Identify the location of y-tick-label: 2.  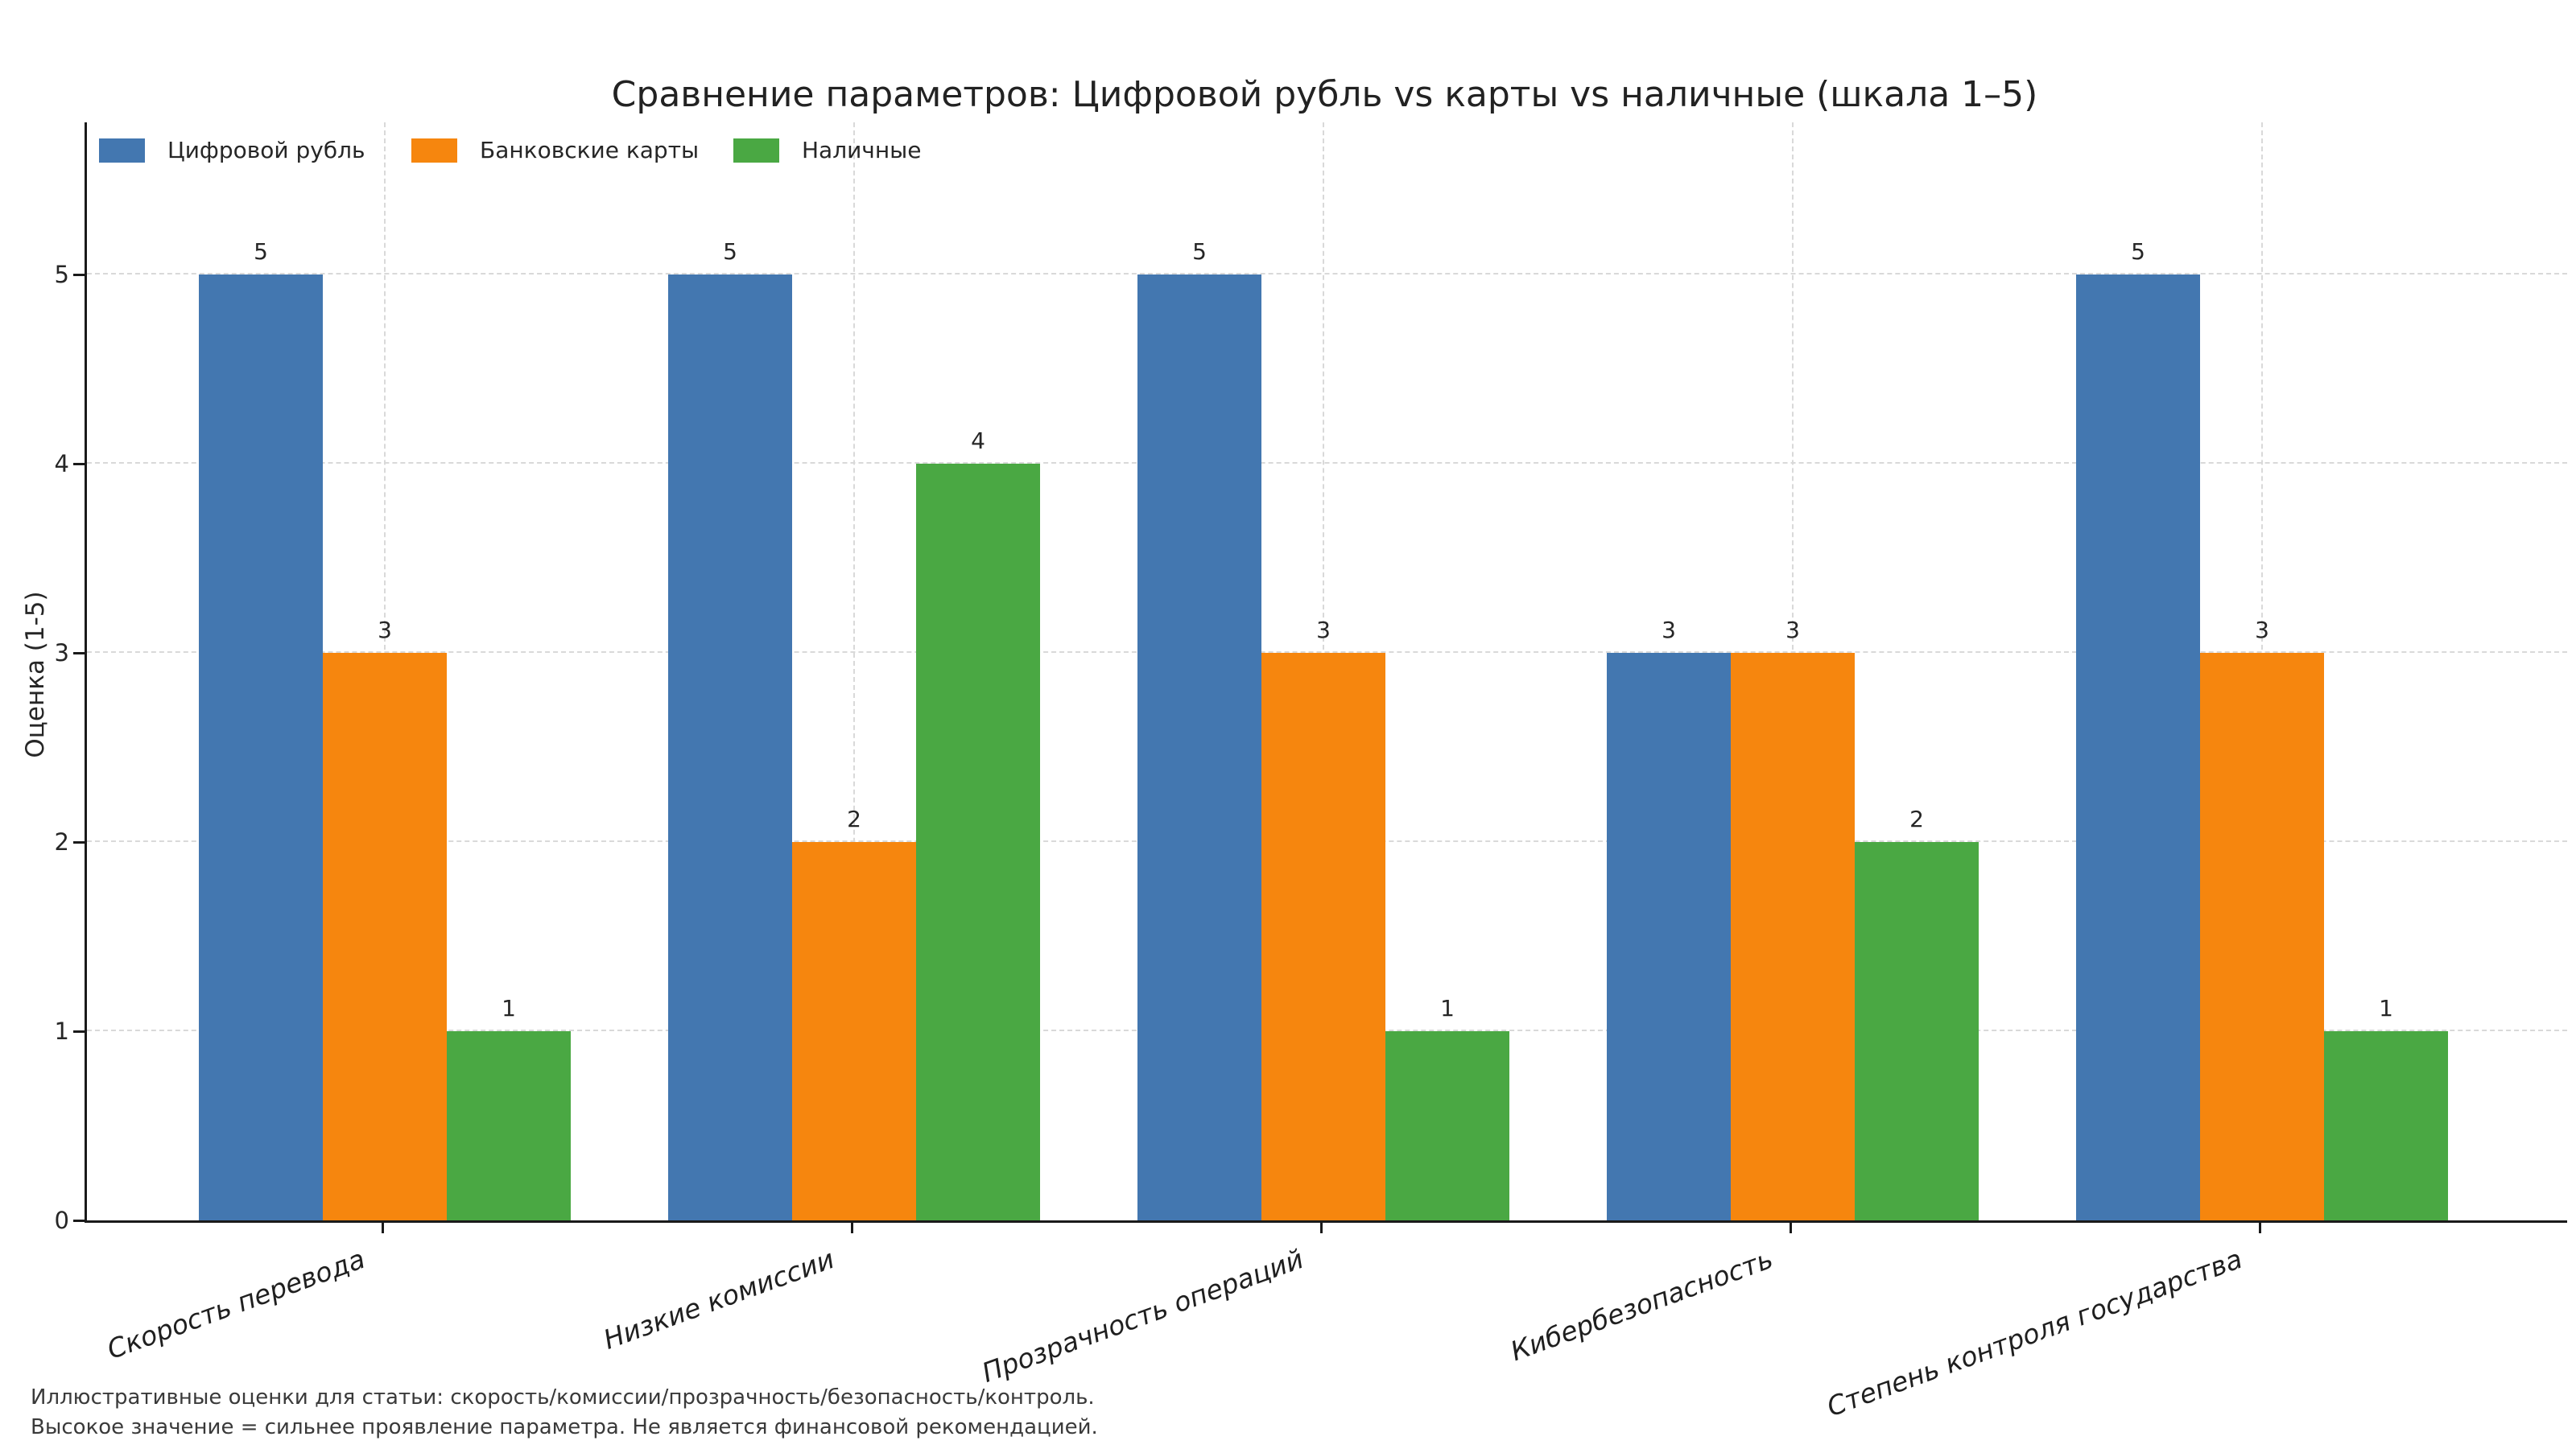
(61, 842).